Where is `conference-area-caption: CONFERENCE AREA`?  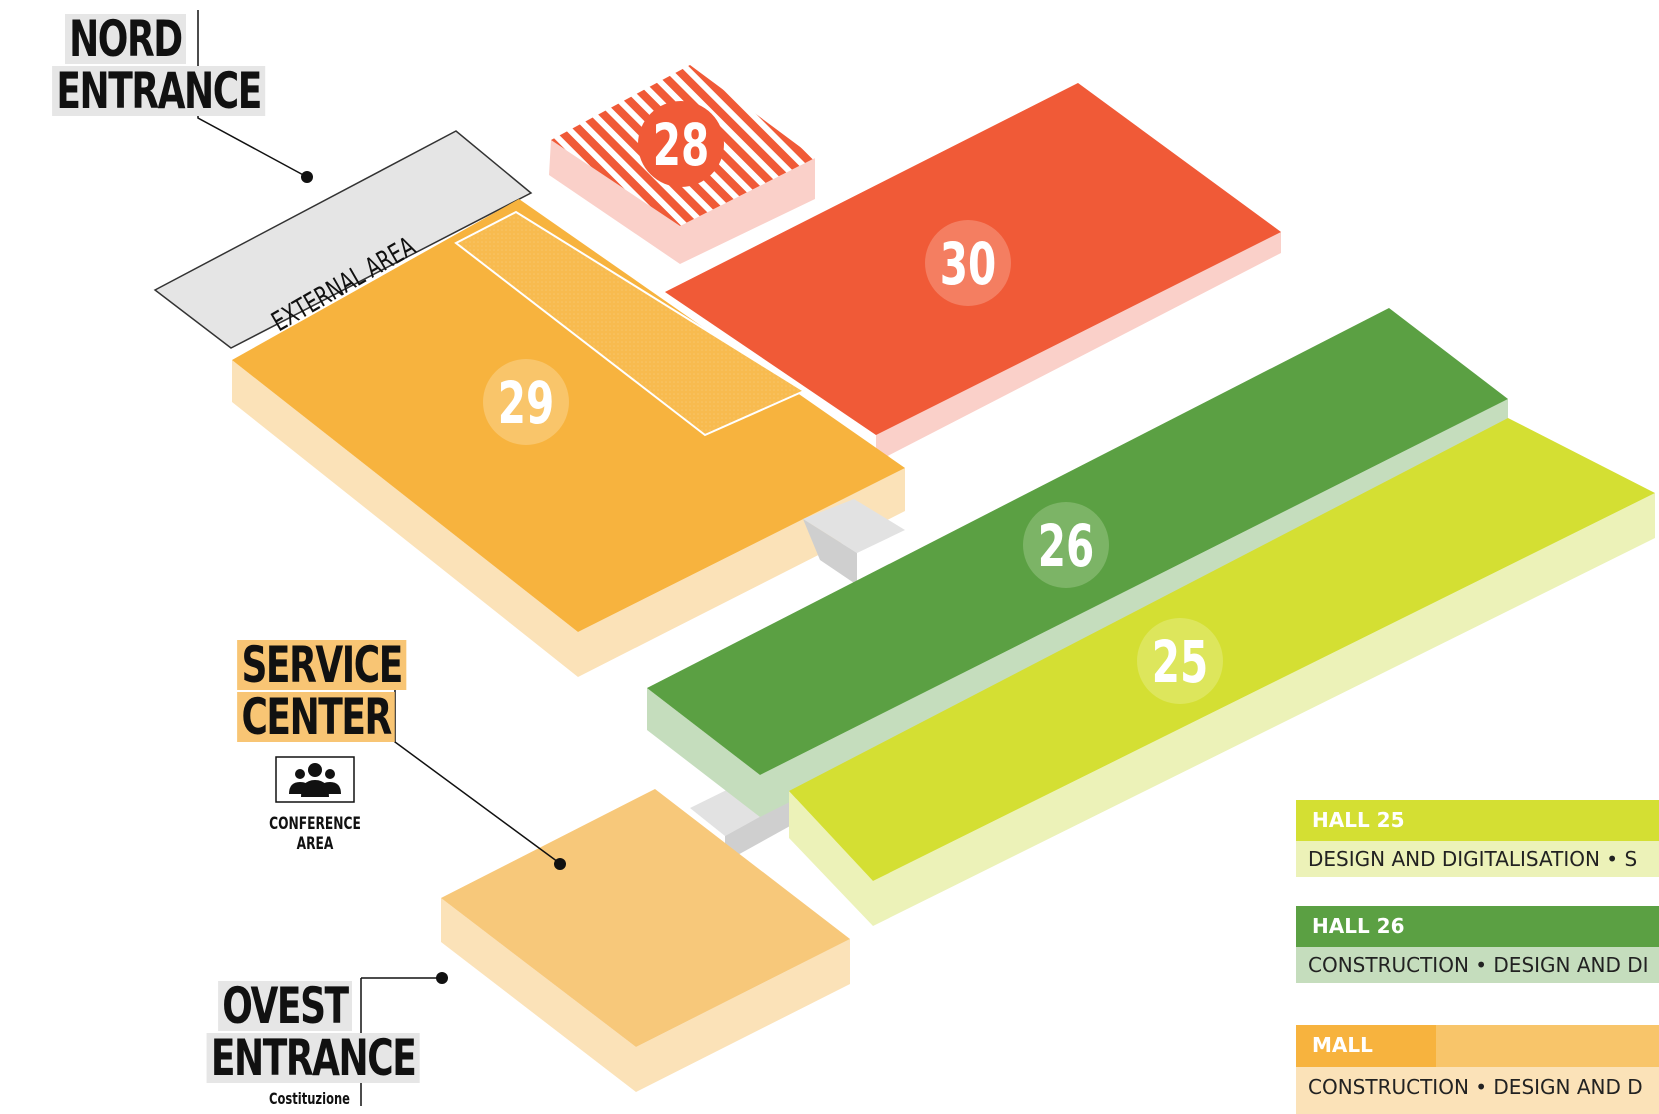
conference-area-caption: CONFERENCE AREA is located at coordinates (315, 834).